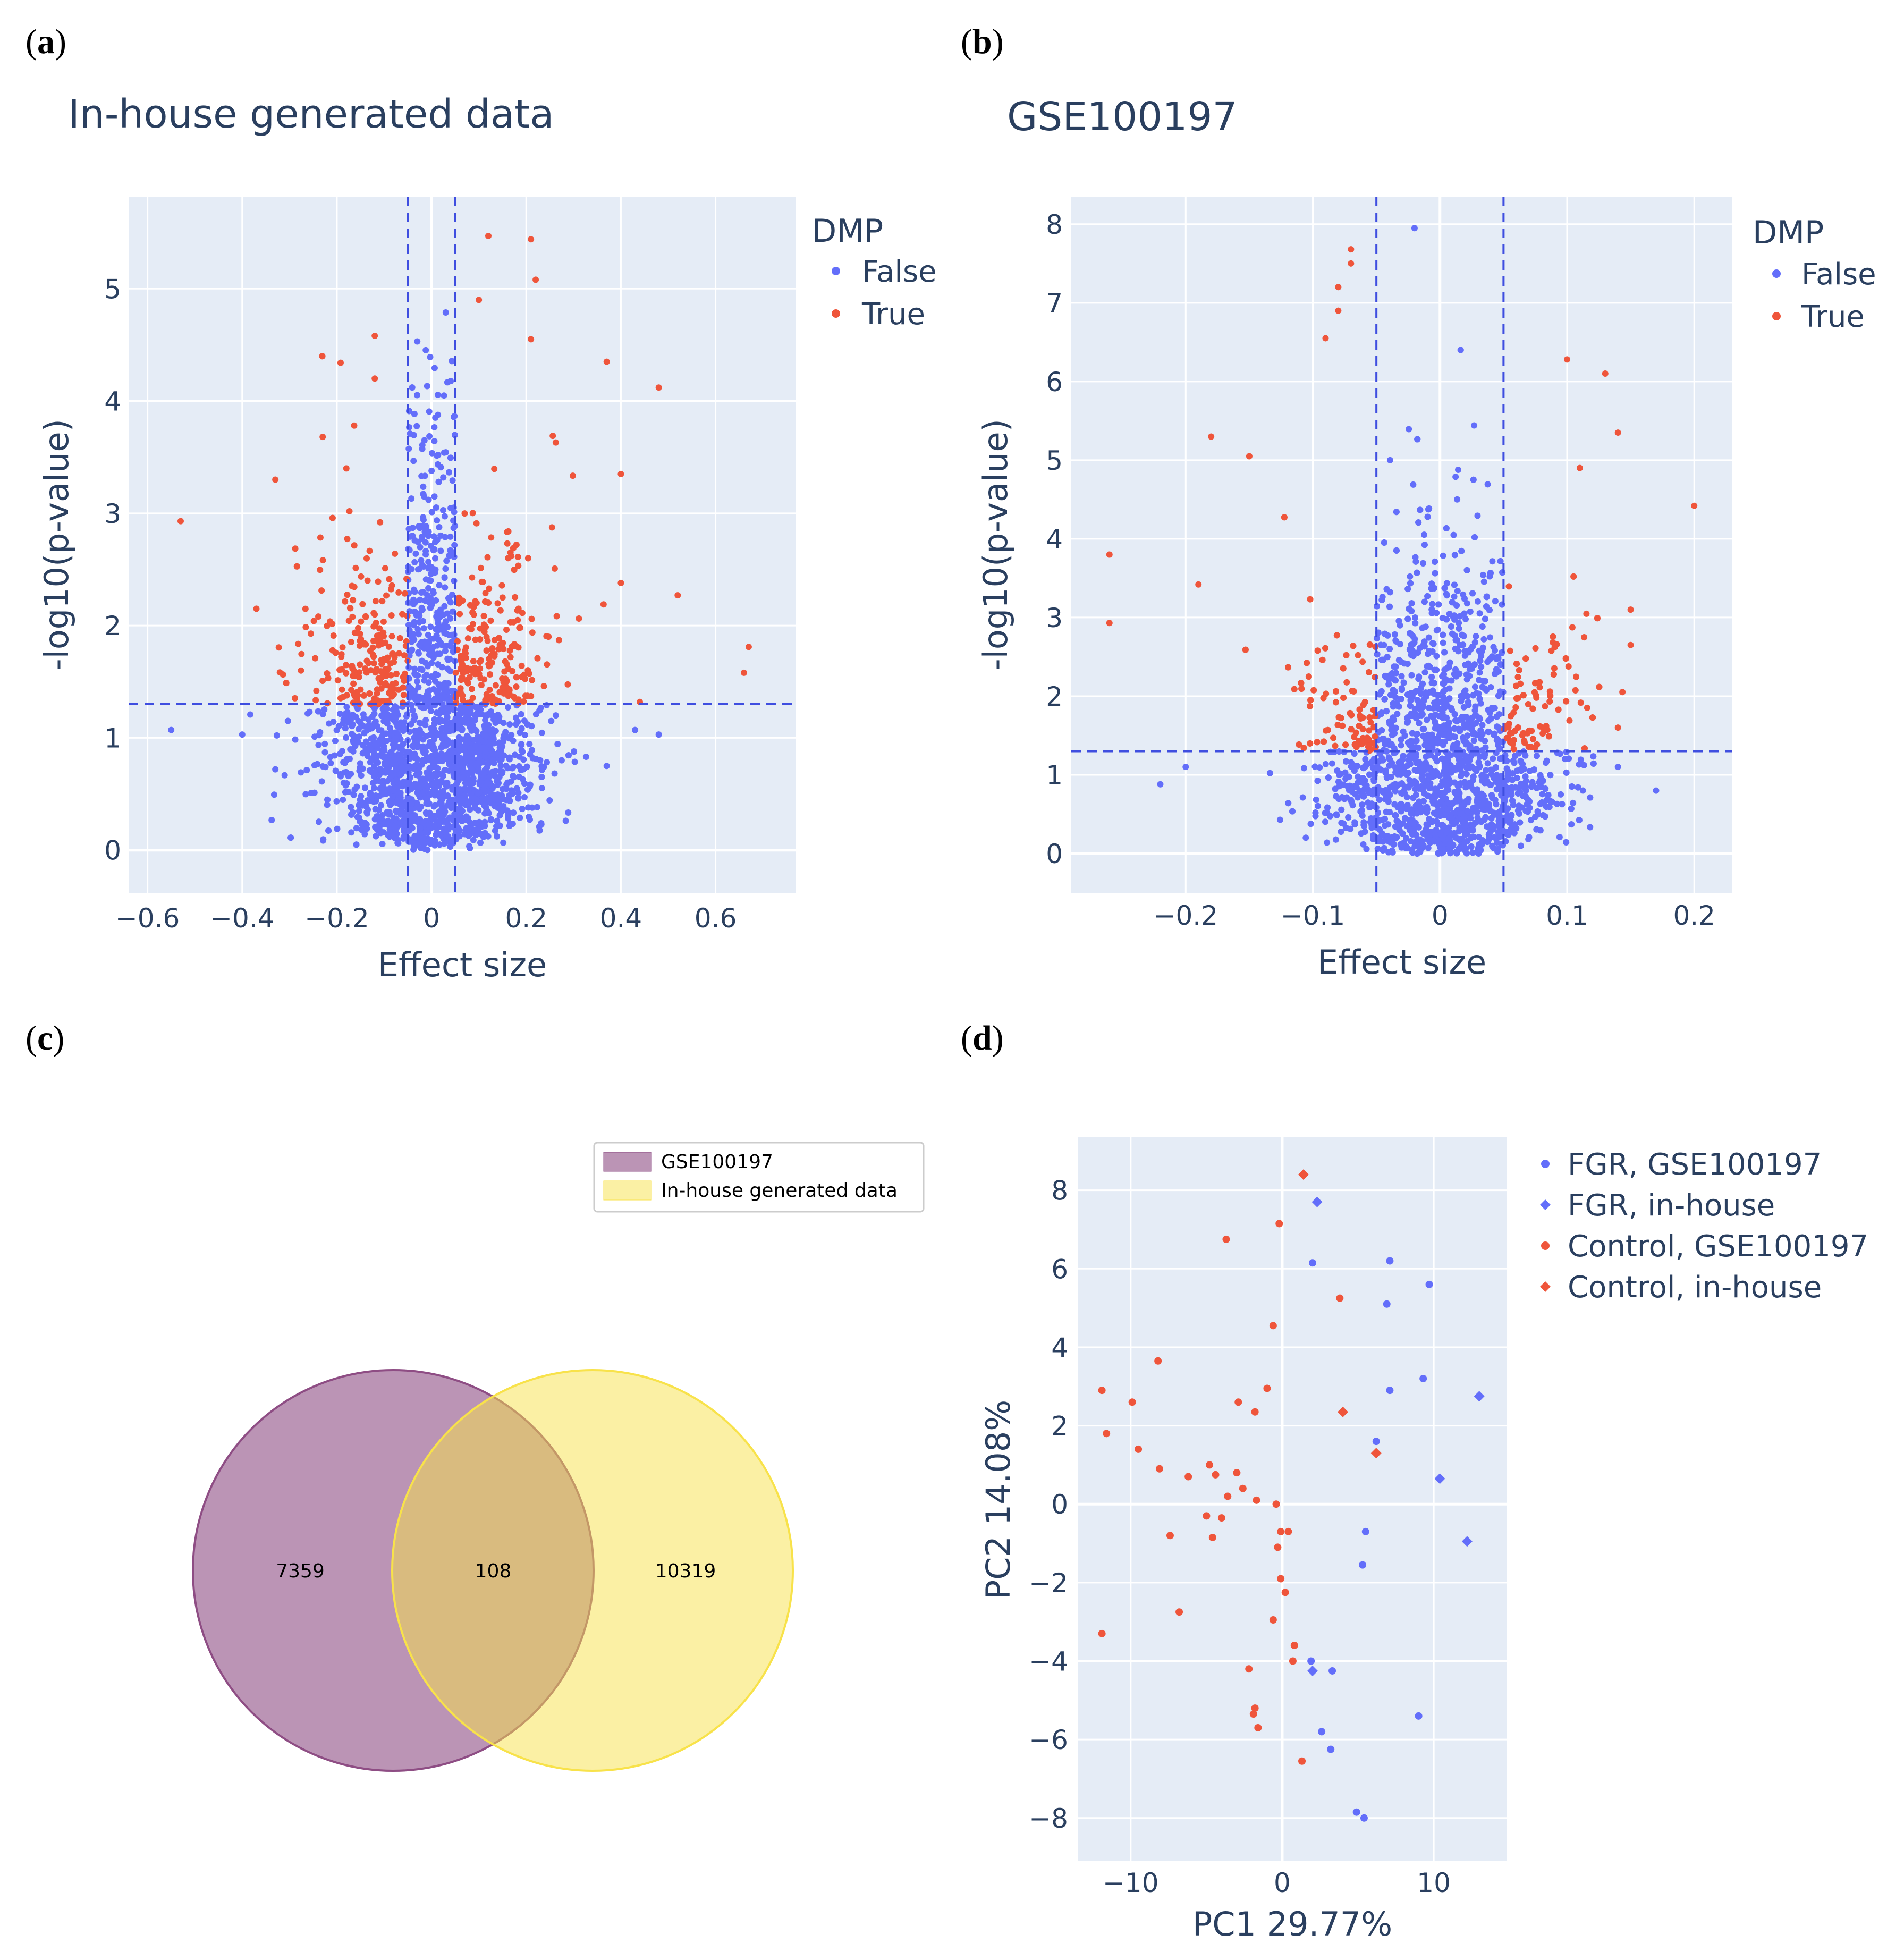 This screenshot has width=1887, height=1960. What do you see at coordinates (621, 918) in the screenshot?
I see `x-tick-label: 0.4` at bounding box center [621, 918].